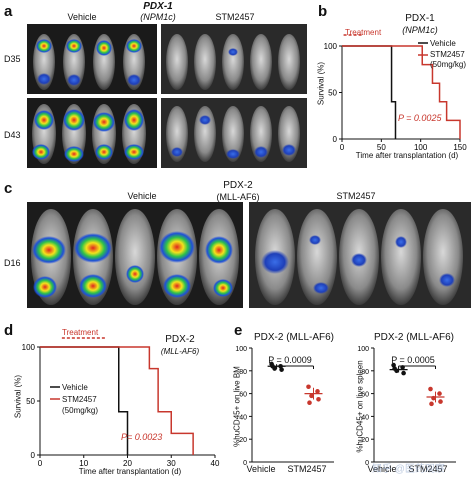 The height and width of the screenshot is (486, 474). I want to click on watermark: 知乎 @医药观察, so click(408, 469).